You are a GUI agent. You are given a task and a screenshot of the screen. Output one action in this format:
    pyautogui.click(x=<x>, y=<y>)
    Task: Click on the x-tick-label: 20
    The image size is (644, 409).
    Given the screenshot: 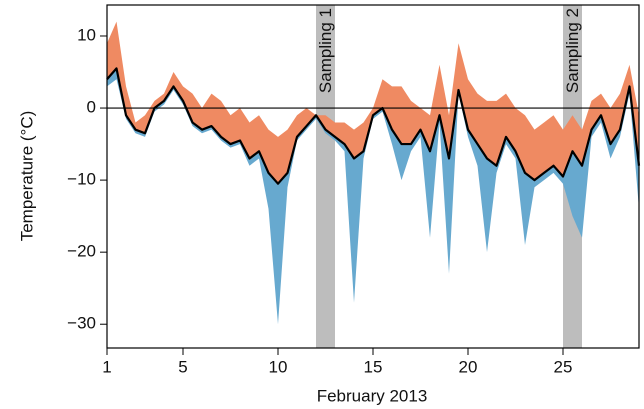 What is the action you would take?
    pyautogui.click(x=468, y=366)
    